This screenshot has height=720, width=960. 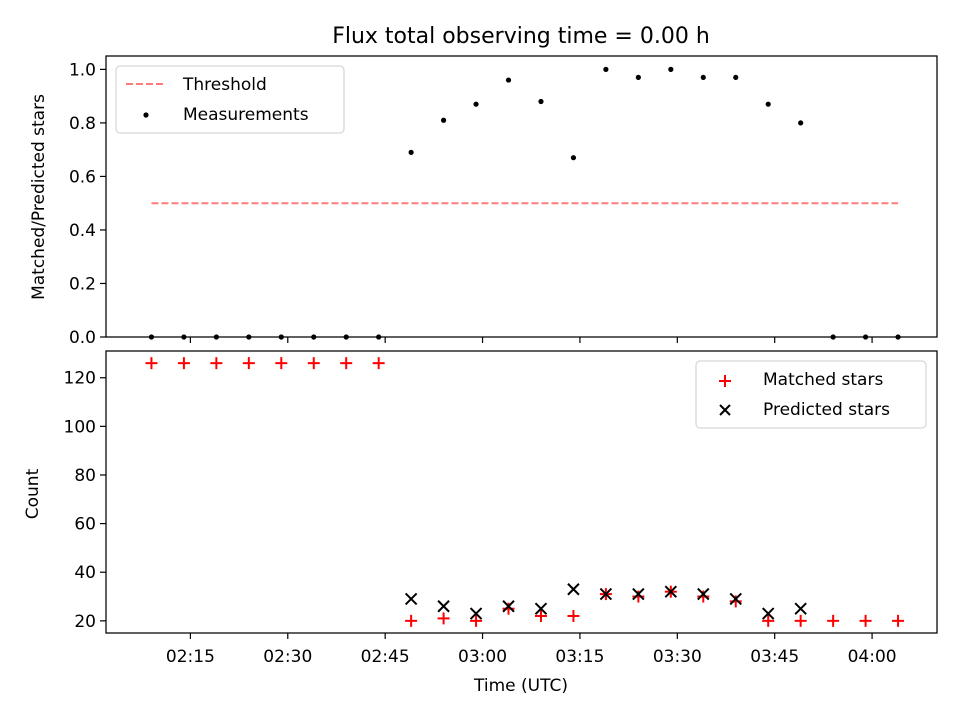 What do you see at coordinates (520, 686) in the screenshot?
I see `x-axis-label: Time (UTC)` at bounding box center [520, 686].